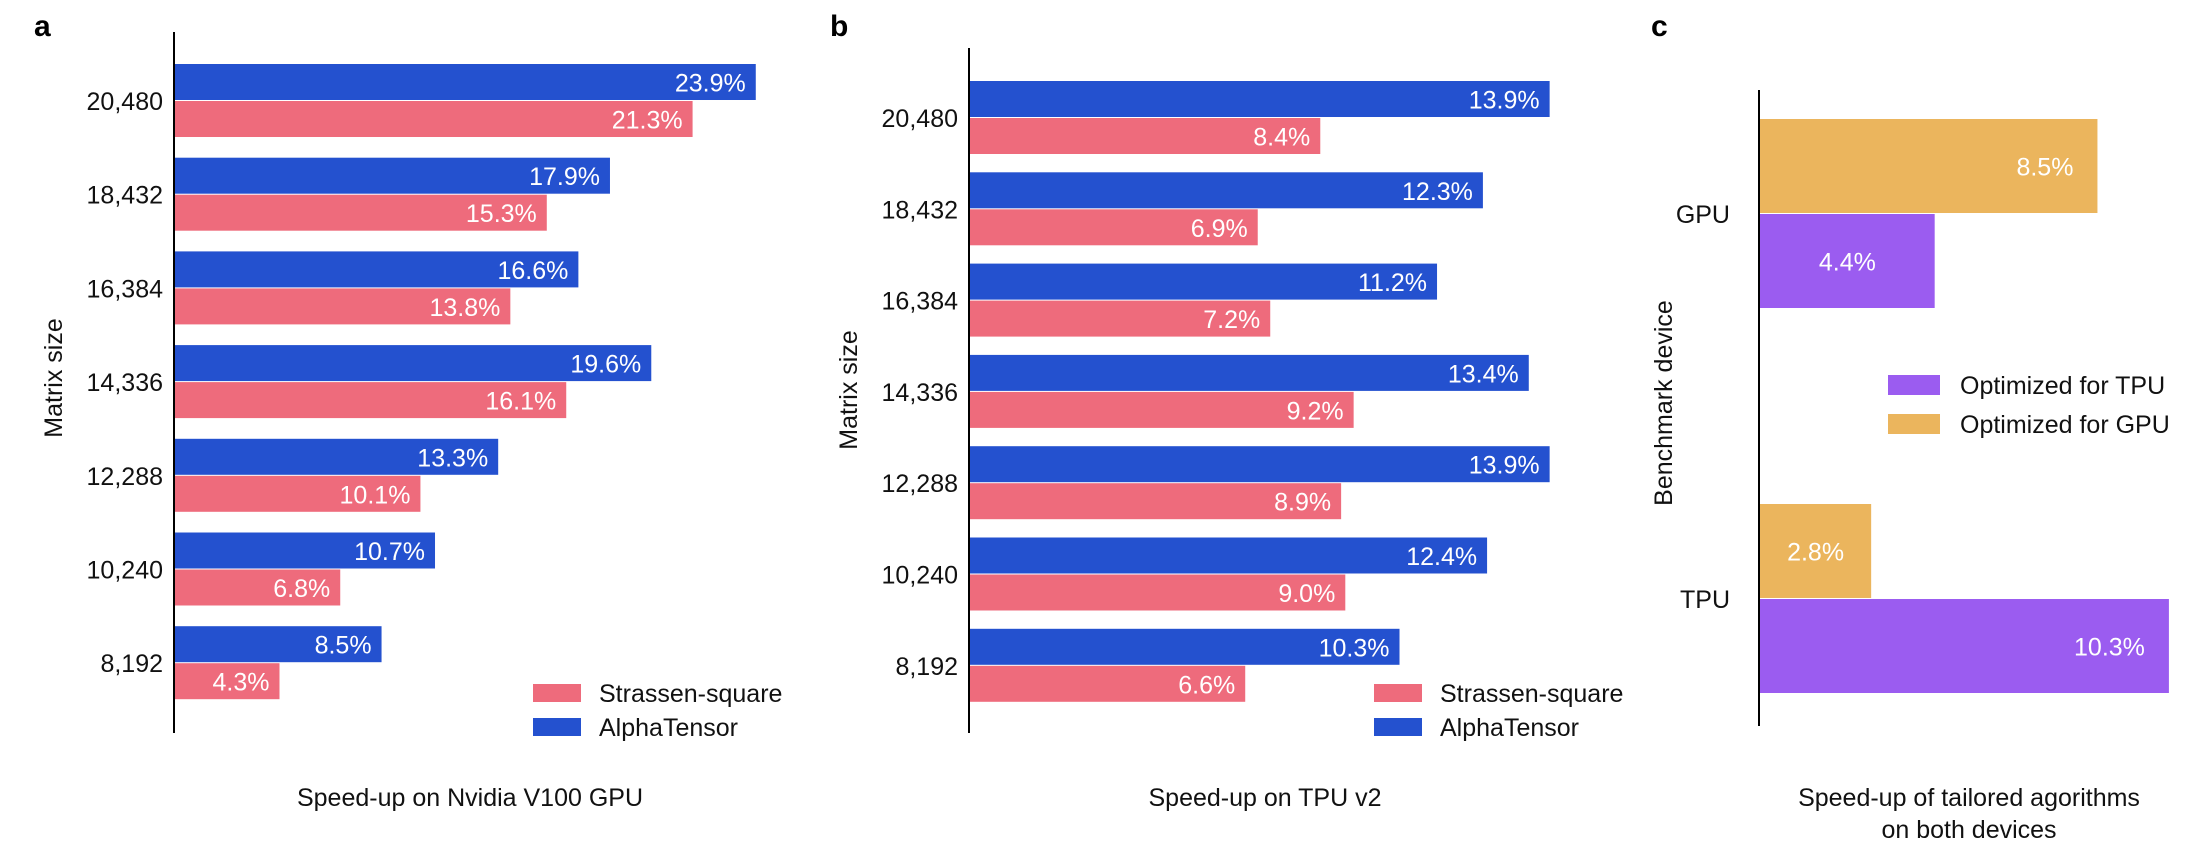 The width and height of the screenshot is (2204, 848). What do you see at coordinates (1206, 685) in the screenshot?
I see `panel-b-data-label-strassen-square-8-192: 6.6%` at bounding box center [1206, 685].